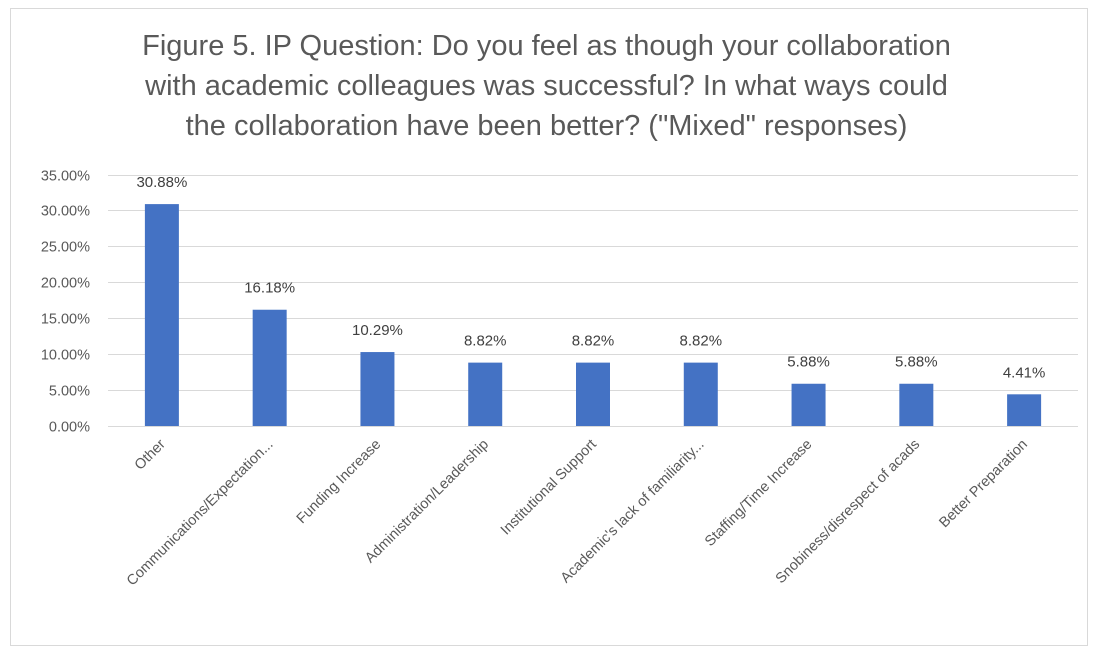  Describe the element at coordinates (161, 182) in the screenshot. I see `data-label: 30.88%` at that location.